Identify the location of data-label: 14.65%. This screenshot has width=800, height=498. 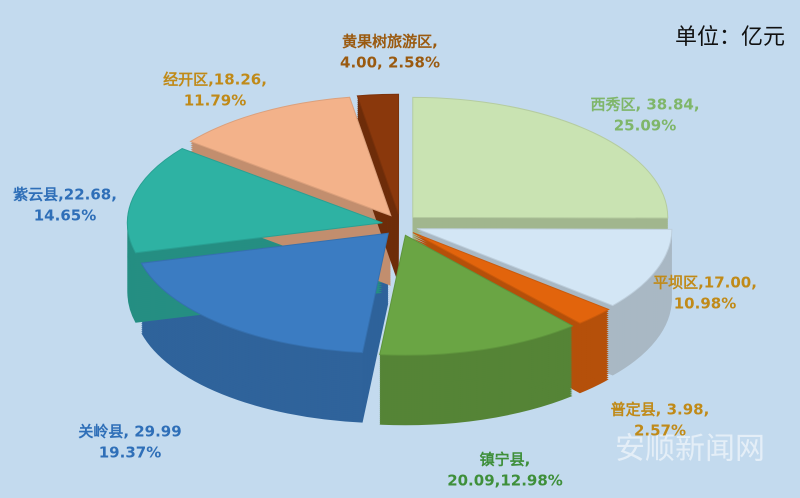
(65, 216).